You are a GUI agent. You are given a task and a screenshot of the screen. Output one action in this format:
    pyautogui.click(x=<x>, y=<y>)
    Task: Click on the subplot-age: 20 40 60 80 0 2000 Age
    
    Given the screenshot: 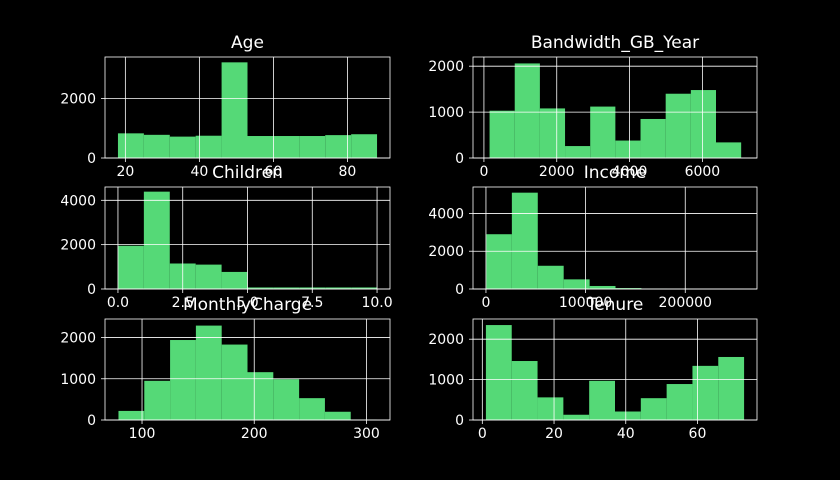 What is the action you would take?
    pyautogui.click(x=225, y=106)
    